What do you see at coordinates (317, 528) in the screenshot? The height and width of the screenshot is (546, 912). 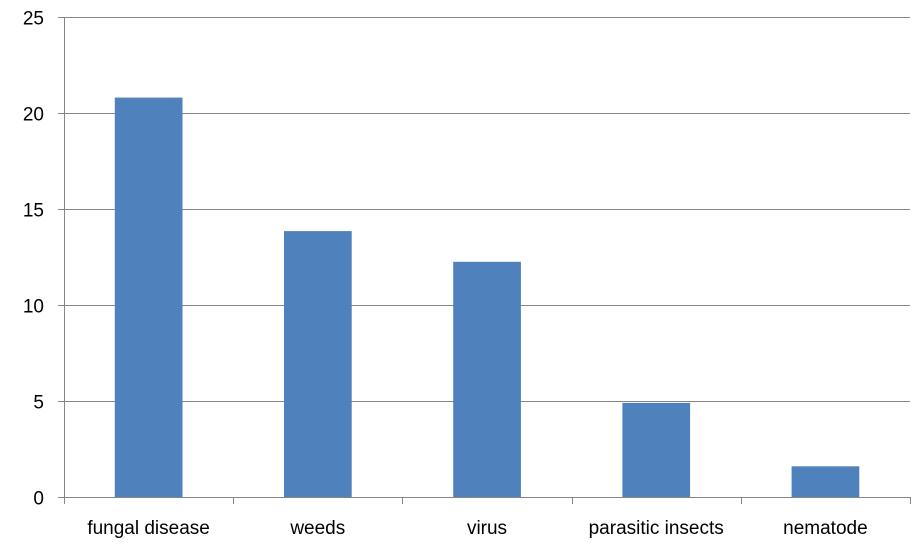 I see `x-category-label: weeds` at bounding box center [317, 528].